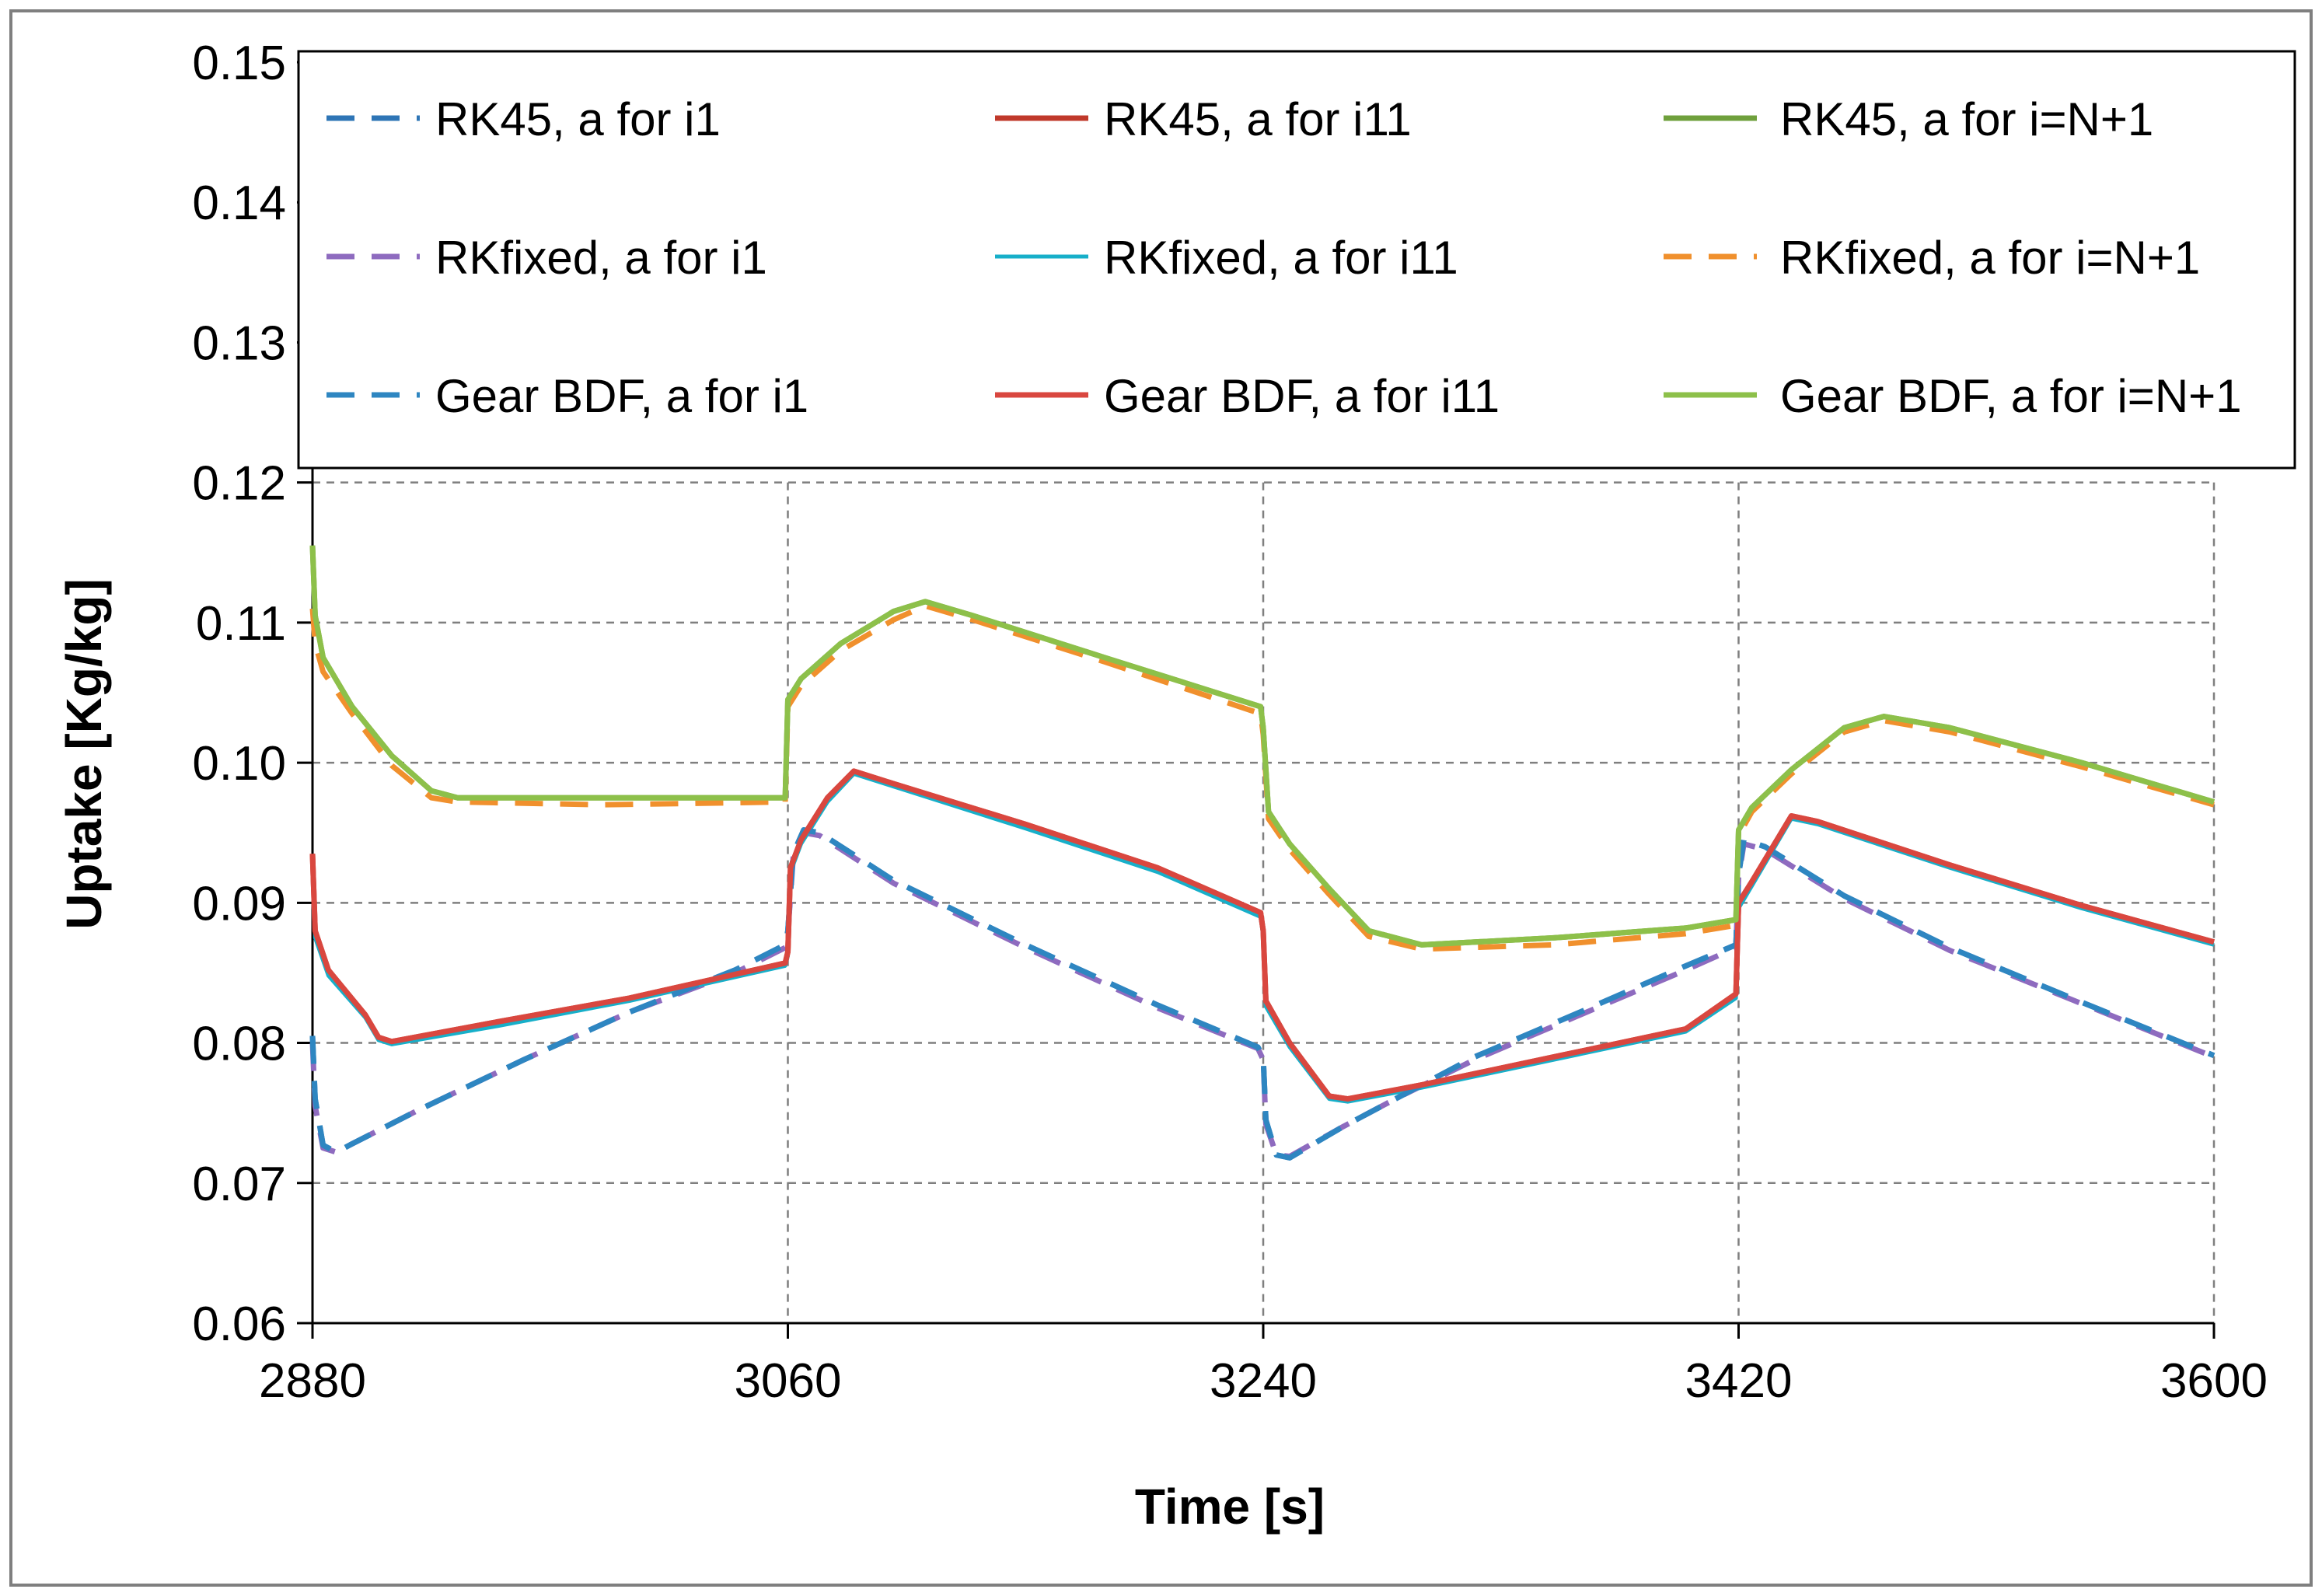  What do you see at coordinates (239, 764) in the screenshot?
I see `y-tick-label-4: 0.10` at bounding box center [239, 764].